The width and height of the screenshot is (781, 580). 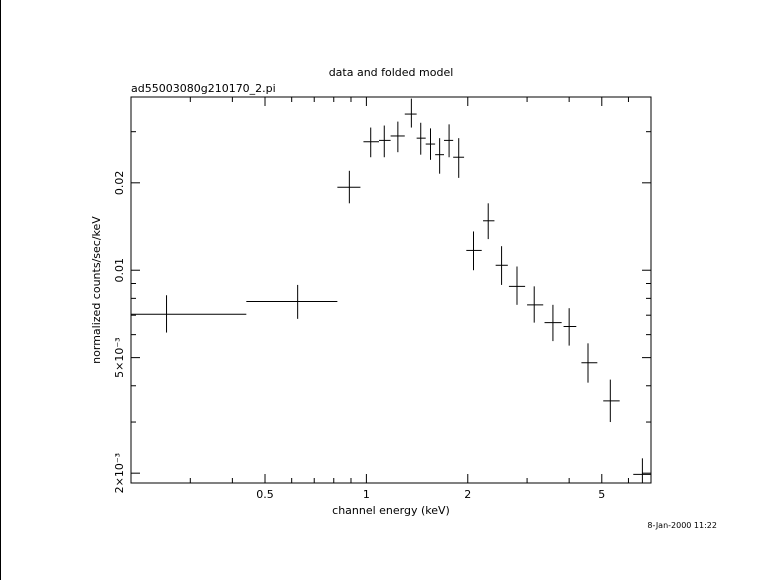 What do you see at coordinates (682, 525) in the screenshot?
I see `timestamp: 8-Jan-2000 11:22` at bounding box center [682, 525].